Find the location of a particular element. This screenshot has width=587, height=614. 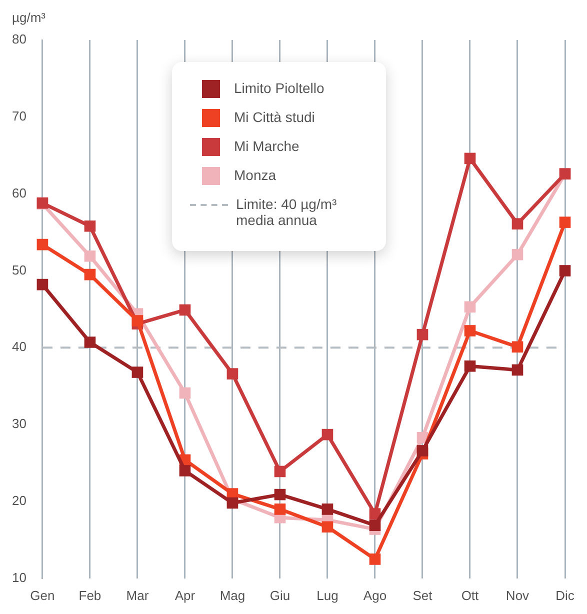

y-axis-title: µg/m³ is located at coordinates (29, 17).